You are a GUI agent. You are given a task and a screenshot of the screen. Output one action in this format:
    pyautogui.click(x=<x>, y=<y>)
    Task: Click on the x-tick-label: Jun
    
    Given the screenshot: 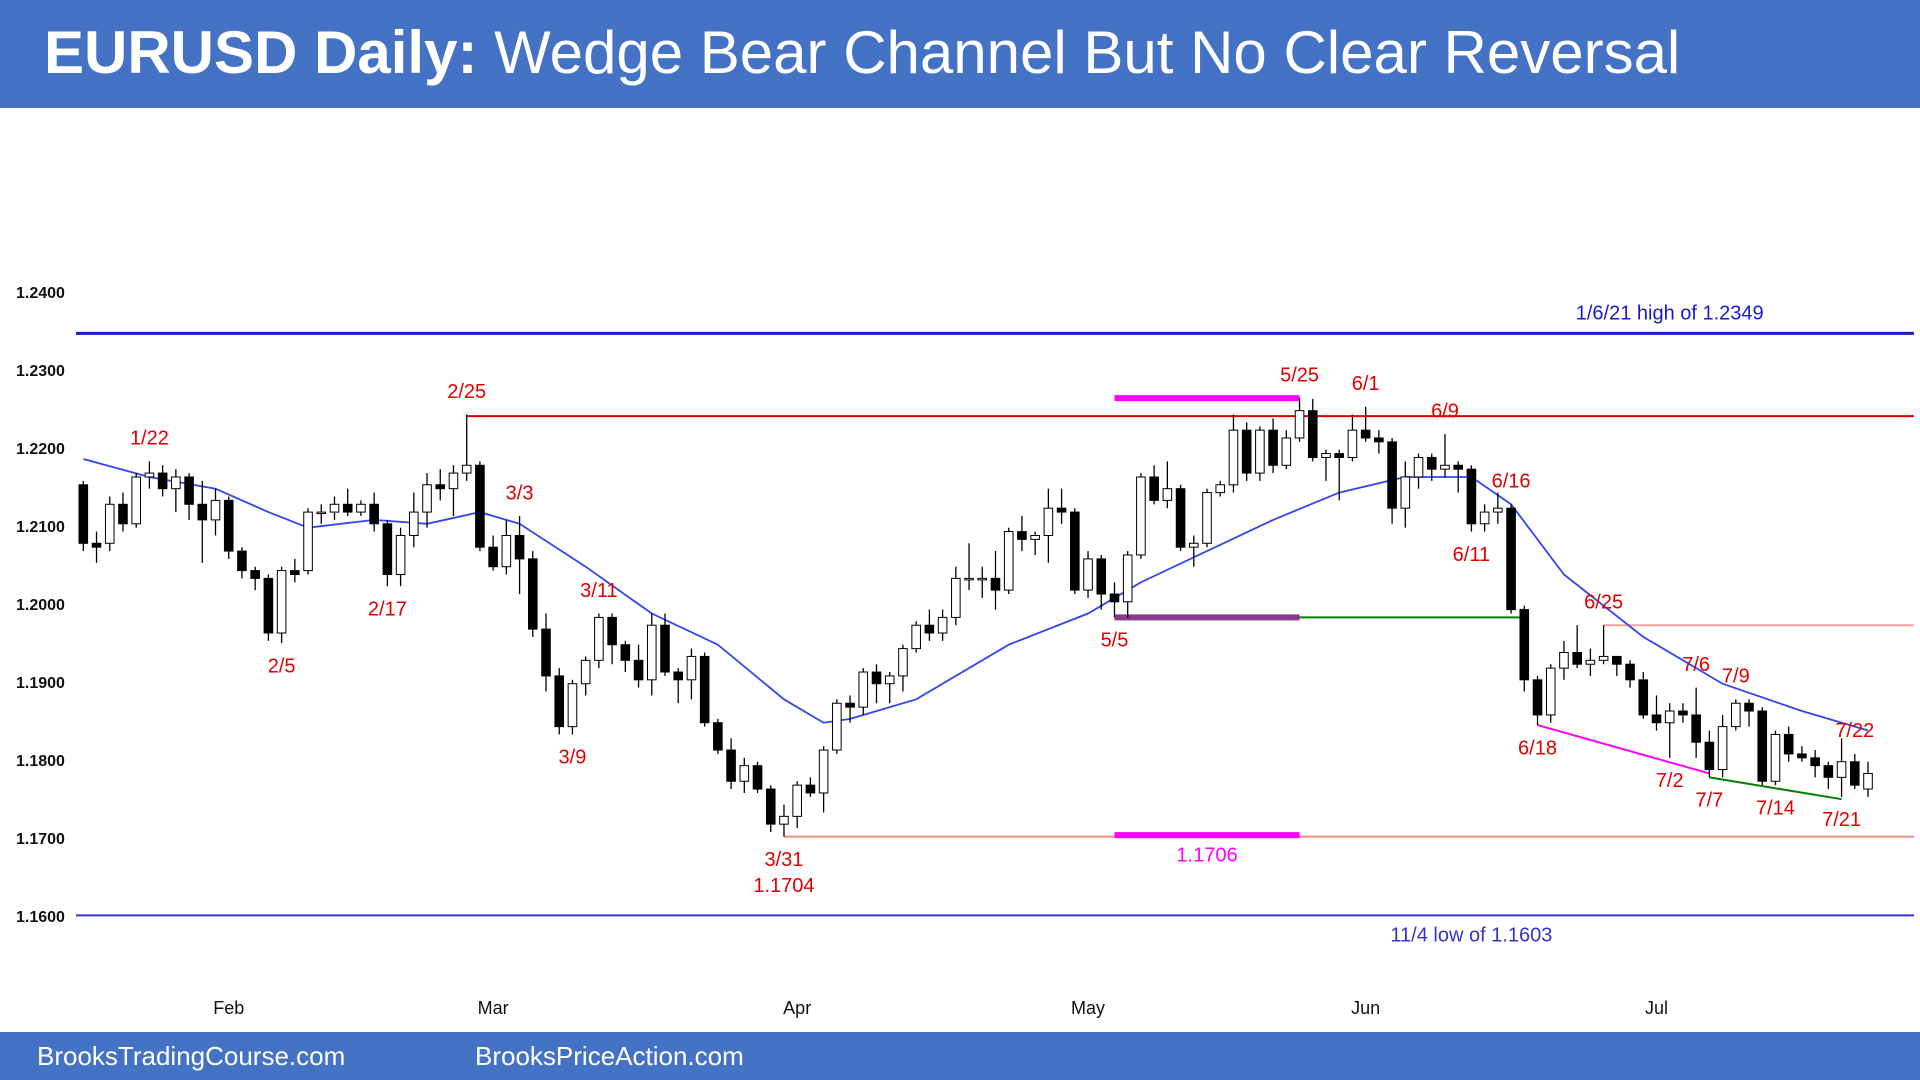 What is the action you would take?
    pyautogui.click(x=1365, y=1008)
    